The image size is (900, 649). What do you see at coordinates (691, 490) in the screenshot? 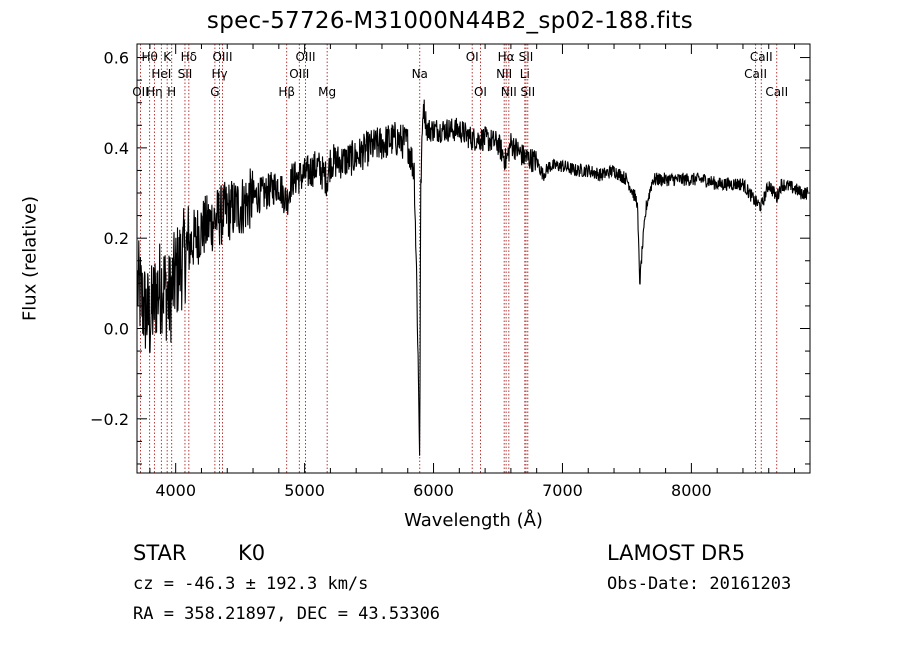
I see `x-tick-label: 8000` at bounding box center [691, 490].